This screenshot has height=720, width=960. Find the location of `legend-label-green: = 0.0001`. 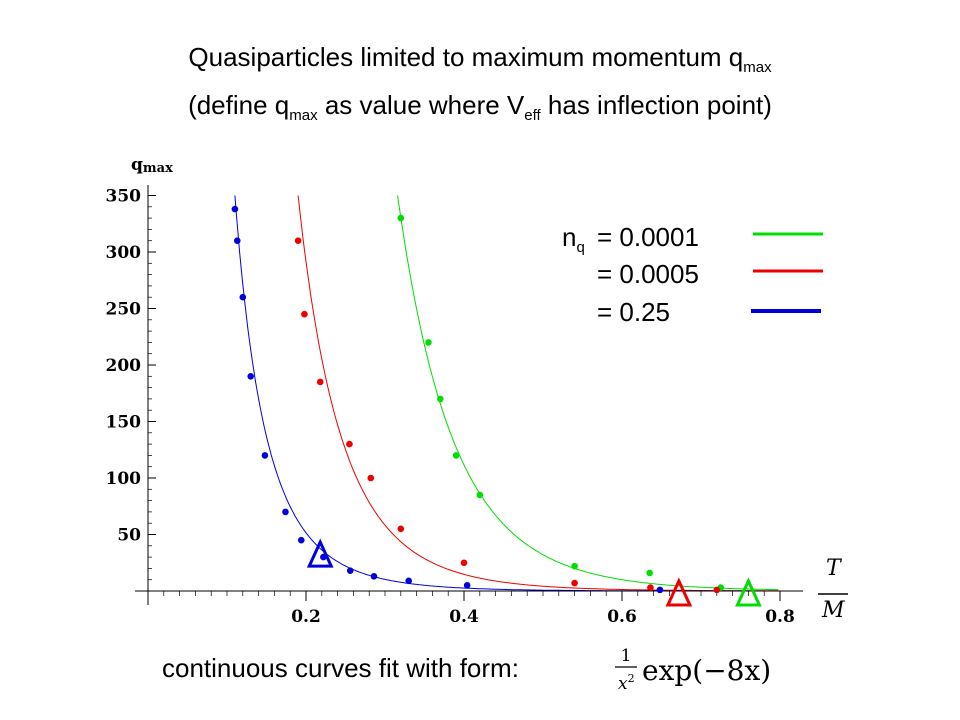

legend-label-green: = 0.0001 is located at coordinates (648, 237).